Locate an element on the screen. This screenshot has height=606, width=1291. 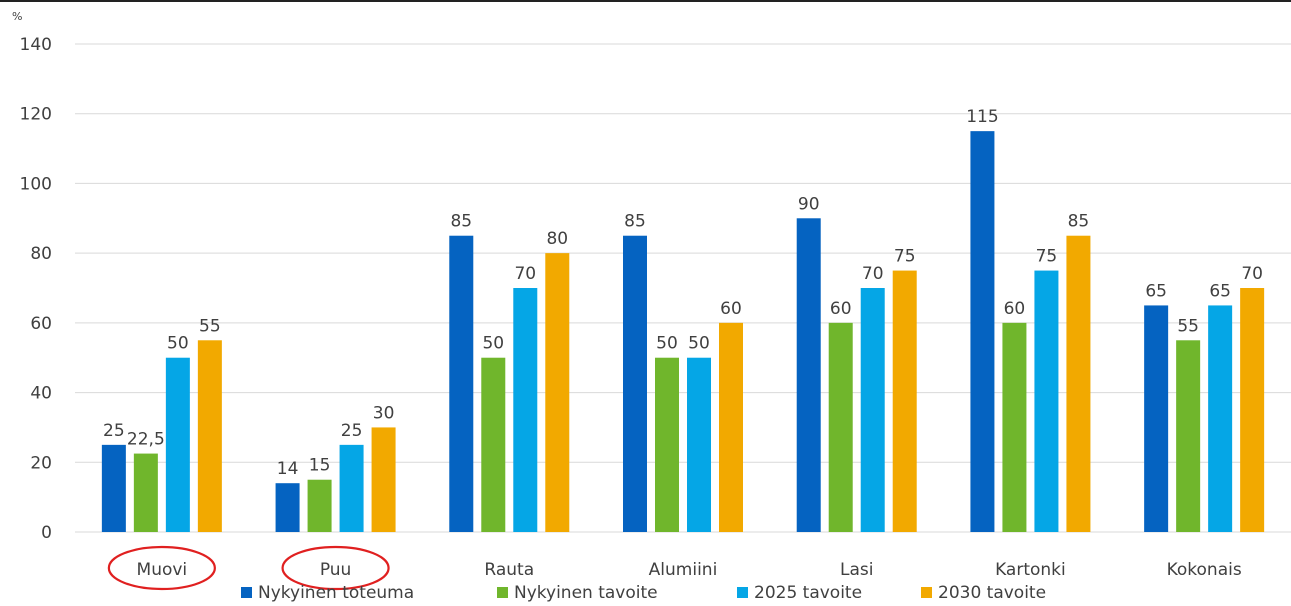
top-border is located at coordinates (645, 1).